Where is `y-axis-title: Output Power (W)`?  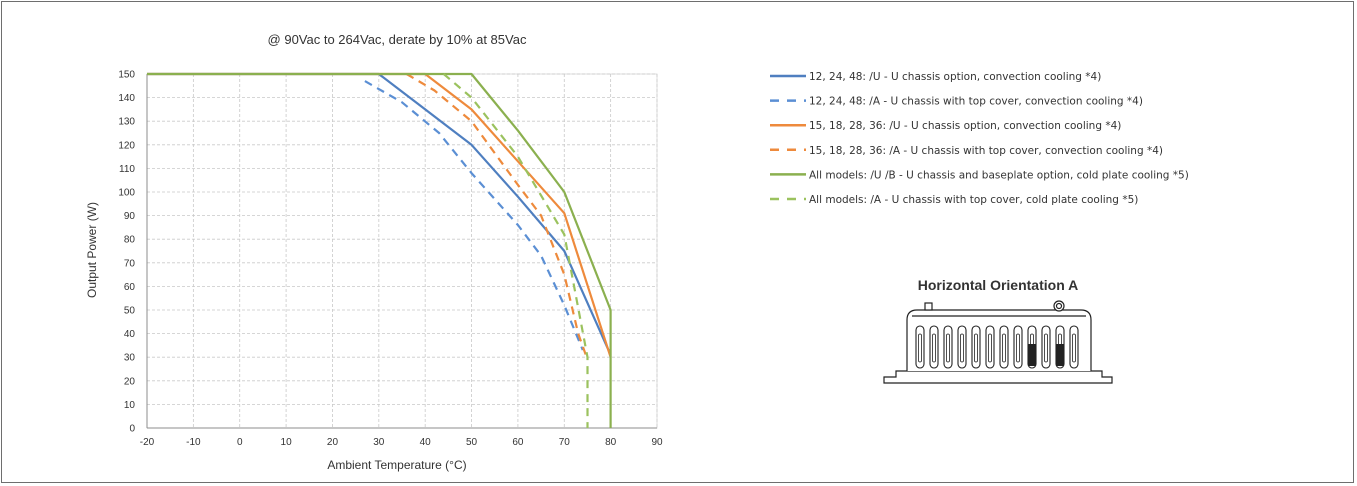 y-axis-title: Output Power (W) is located at coordinates (92, 250).